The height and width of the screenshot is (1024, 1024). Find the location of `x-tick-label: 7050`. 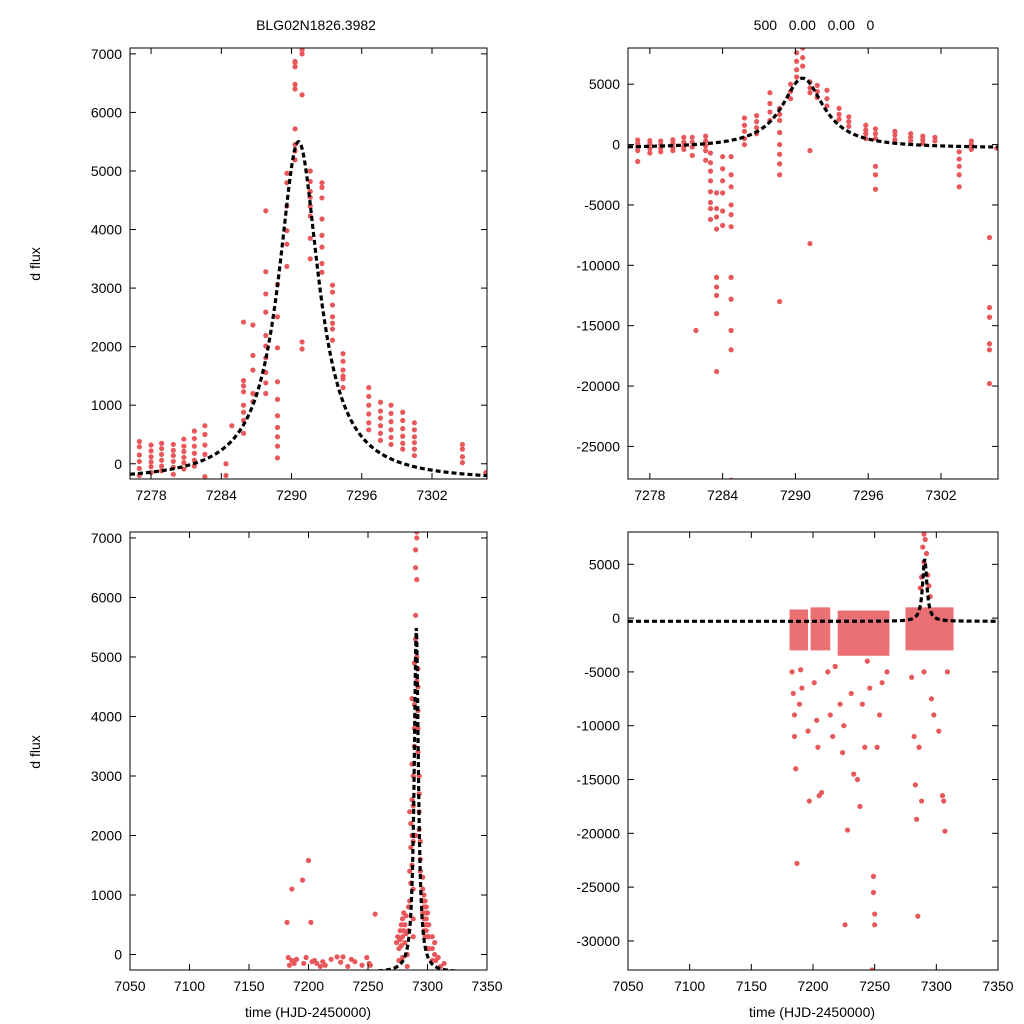

x-tick-label: 7050 is located at coordinates (129, 986).